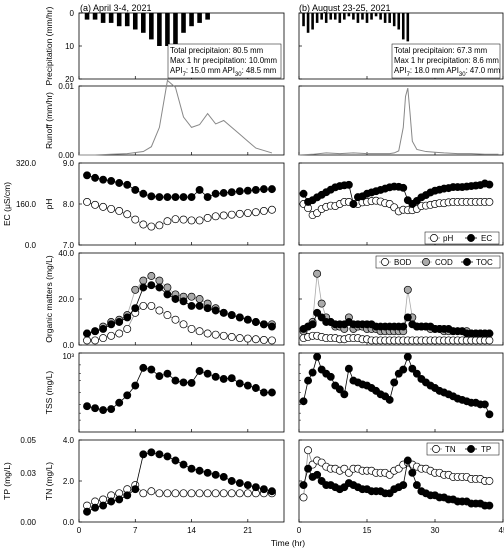 The image size is (504, 550). I want to click on stats-max: Max 1 hr precipitation: 8.6 mm, so click(446, 60).